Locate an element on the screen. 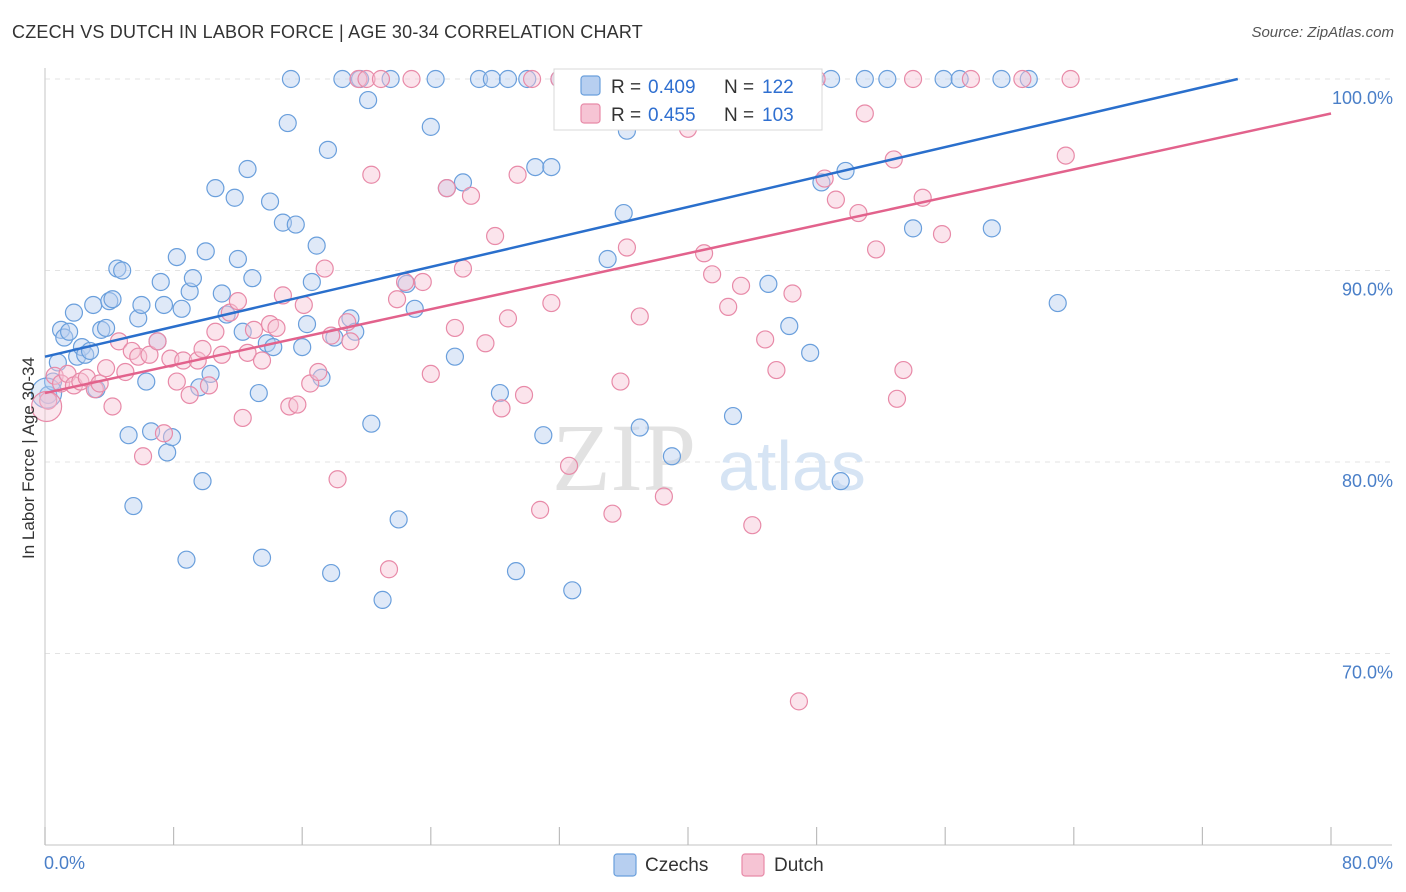 The image size is (1406, 892). y-tick-label: 70.0% is located at coordinates (1367, 673).